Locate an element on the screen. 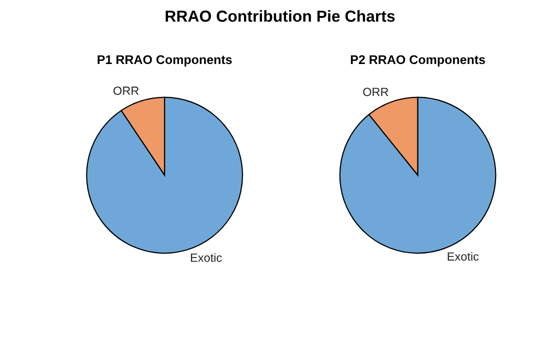 This screenshot has width=560, height=337. text: RRAO Contribution Pie Charts is located at coordinates (280, 16).